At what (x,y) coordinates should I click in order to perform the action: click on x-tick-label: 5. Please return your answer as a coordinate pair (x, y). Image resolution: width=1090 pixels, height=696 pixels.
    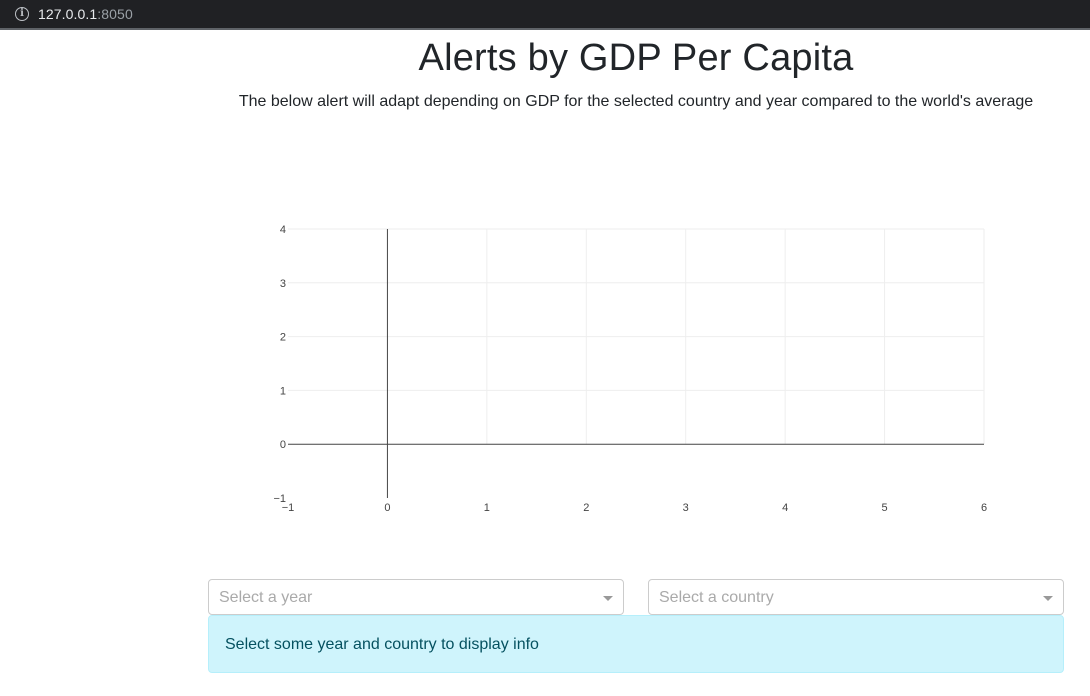
    Looking at the image, I should click on (885, 508).